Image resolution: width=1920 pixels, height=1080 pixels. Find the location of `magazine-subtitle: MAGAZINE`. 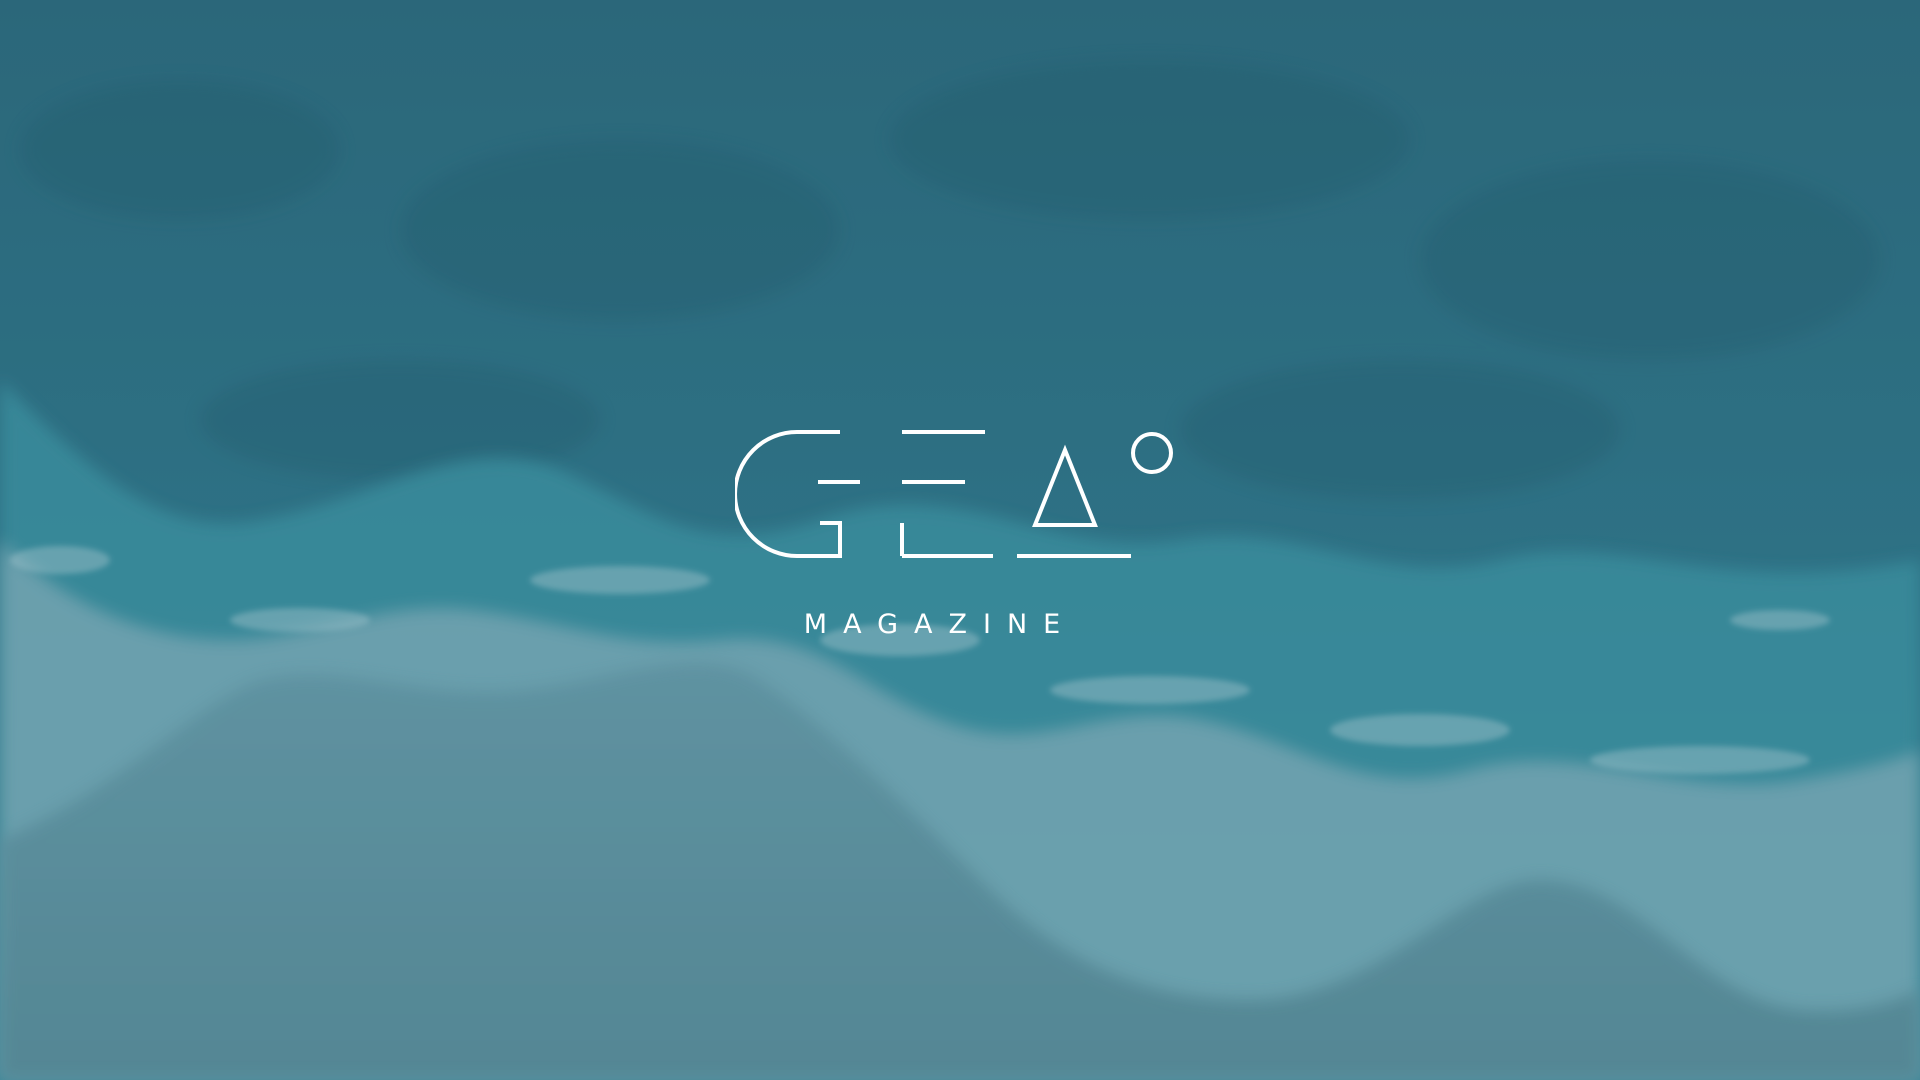

magazine-subtitle: MAGAZINE is located at coordinates (940, 624).